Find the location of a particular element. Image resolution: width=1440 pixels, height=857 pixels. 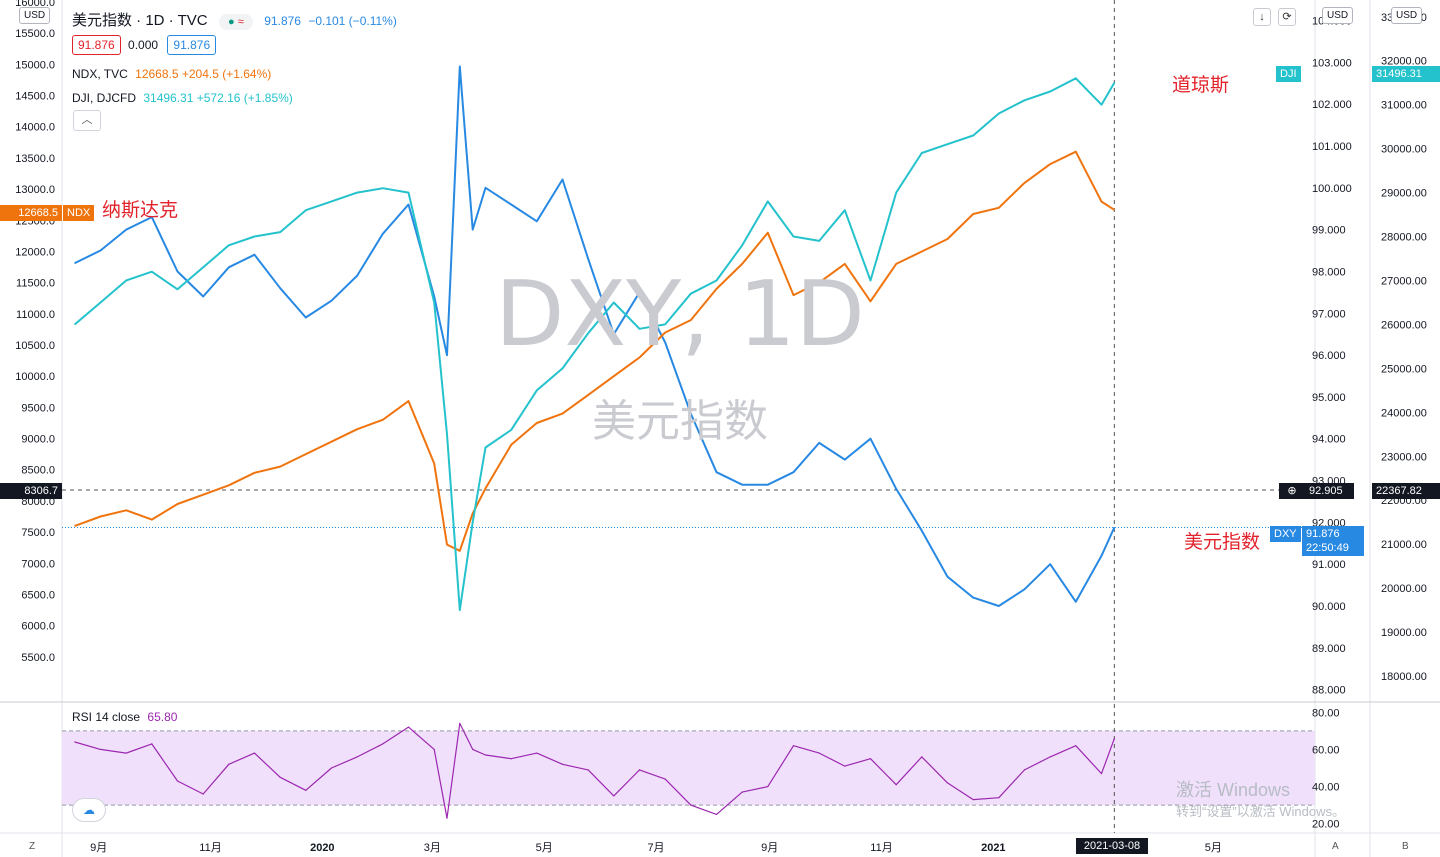

rsi-value: 65.80 is located at coordinates (162, 717).